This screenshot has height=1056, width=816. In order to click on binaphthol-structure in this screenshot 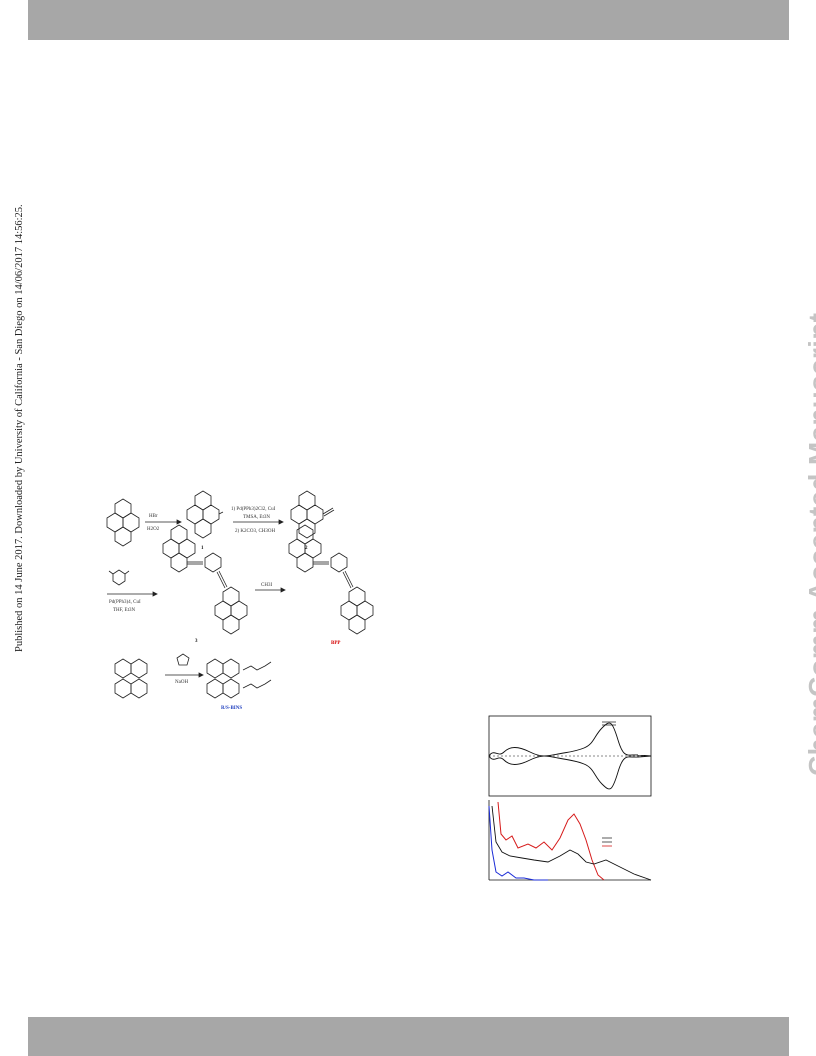, I will do `click(131, 678)`.